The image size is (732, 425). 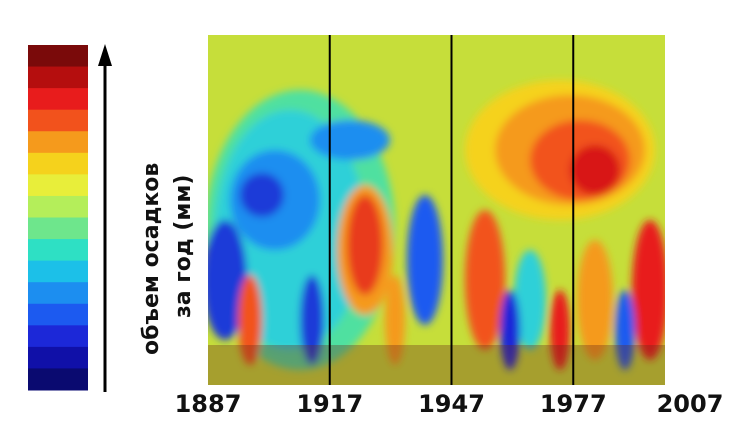 I want to click on x-tick-label: 1947, so click(x=451, y=404).